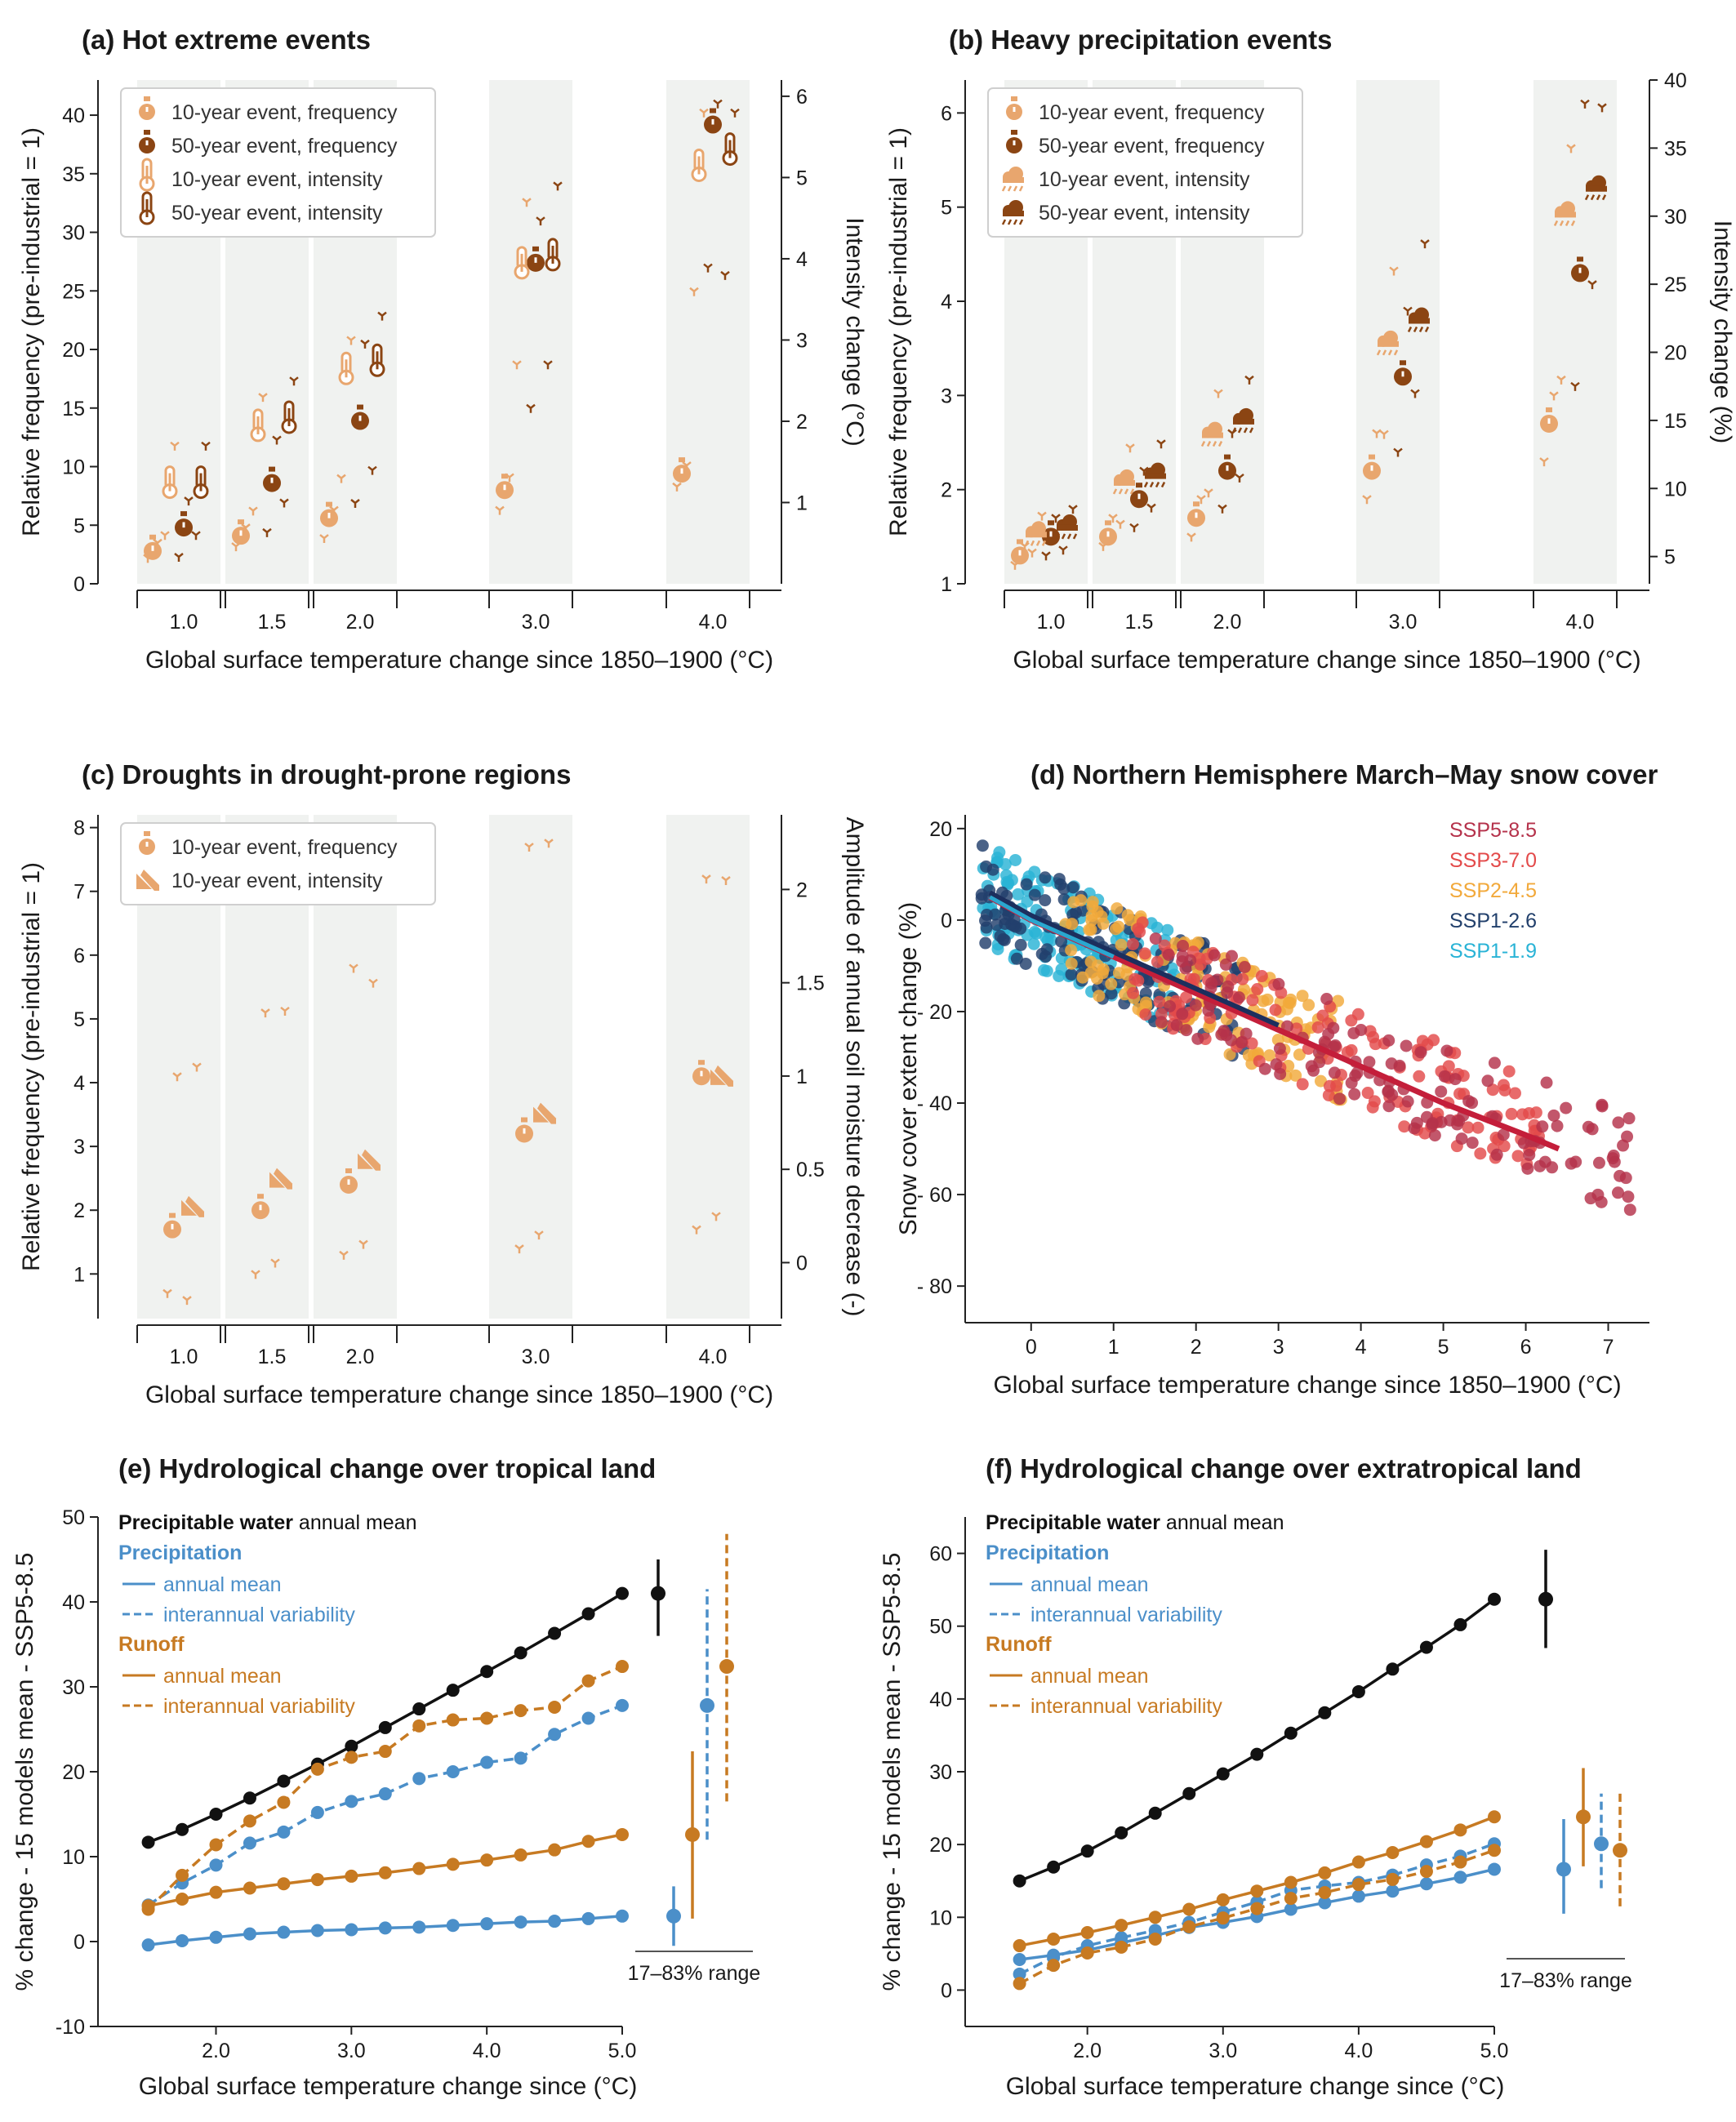 The width and height of the screenshot is (1736, 2122). Describe the element at coordinates (623, 2051) in the screenshot. I see `x-tick-label: 5.0` at that location.